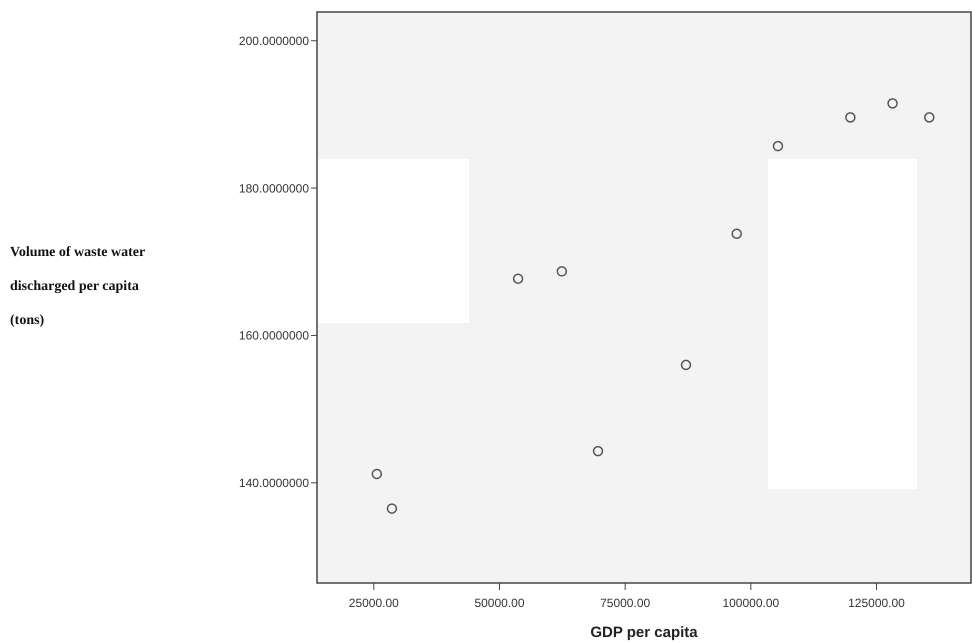 The height and width of the screenshot is (644, 972). What do you see at coordinates (274, 483) in the screenshot?
I see `y-tick-label: 140.0000000` at bounding box center [274, 483].